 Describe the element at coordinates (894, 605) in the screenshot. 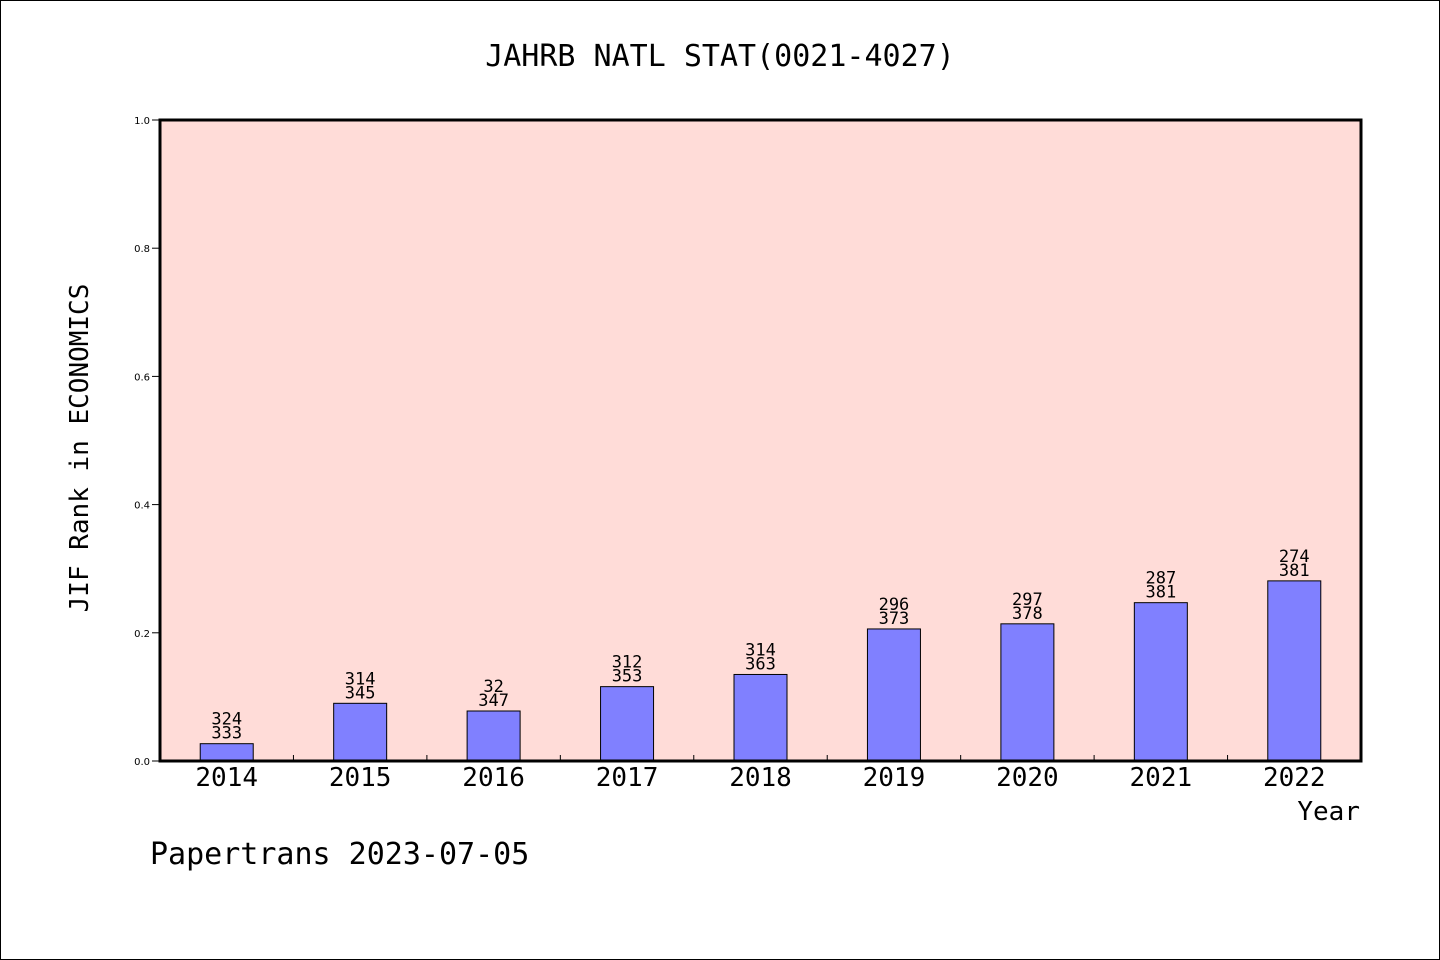

I see `bar-label-top-2019: 296` at that location.